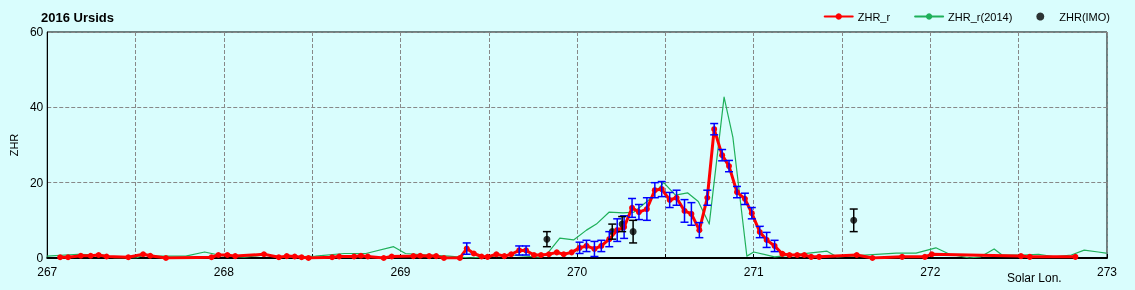 The width and height of the screenshot is (1135, 290). I want to click on x-tick-label: 269, so click(400, 272).